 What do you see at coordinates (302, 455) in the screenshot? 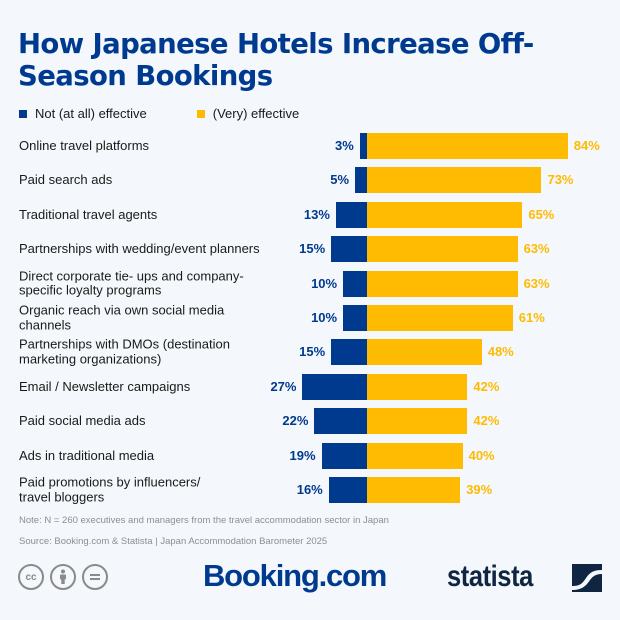
I see `value-not-effective: 19%` at bounding box center [302, 455].